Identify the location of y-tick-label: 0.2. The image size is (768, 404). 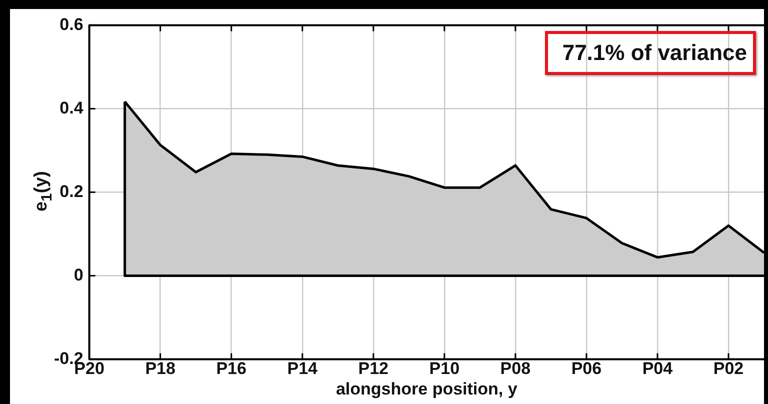
(72, 191).